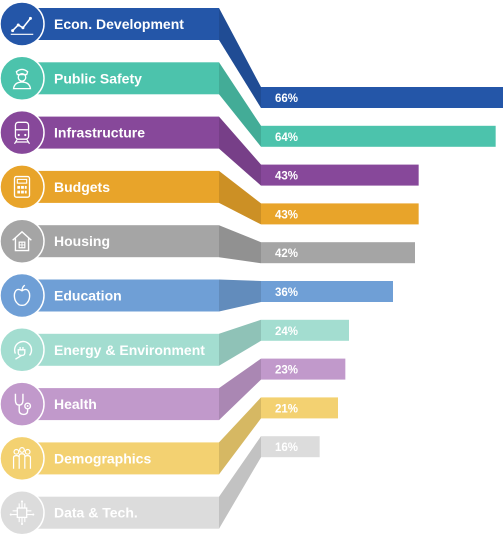 The image size is (504, 542). What do you see at coordinates (75, 404) in the screenshot?
I see `category-label: Health` at bounding box center [75, 404].